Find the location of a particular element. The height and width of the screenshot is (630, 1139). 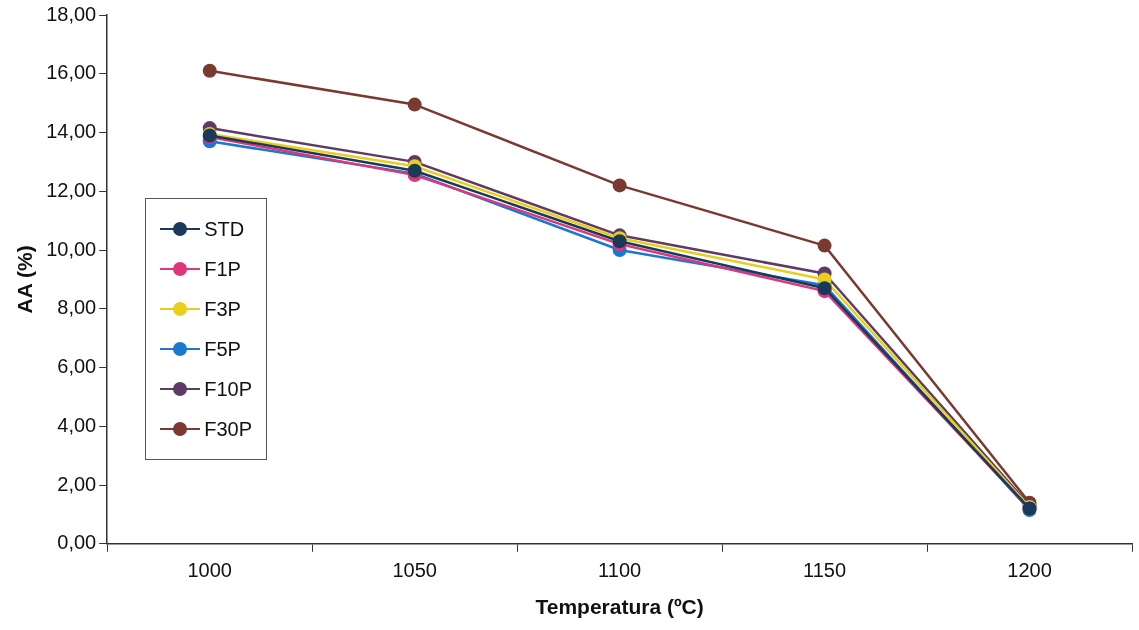

legend-label: F10P is located at coordinates (228, 389).